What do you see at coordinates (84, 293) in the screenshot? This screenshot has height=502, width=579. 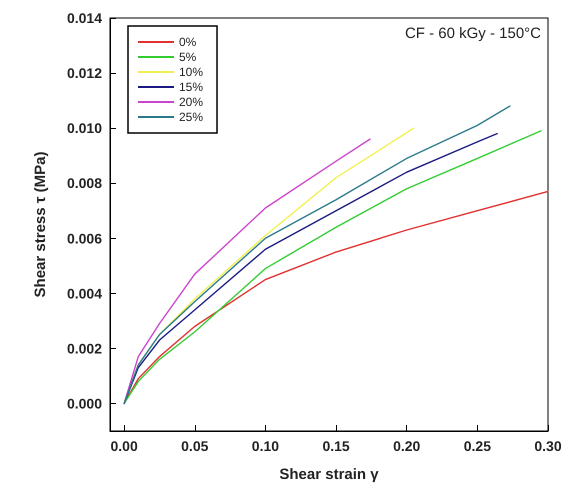 I see `y-tick-label: 0.004` at bounding box center [84, 293].